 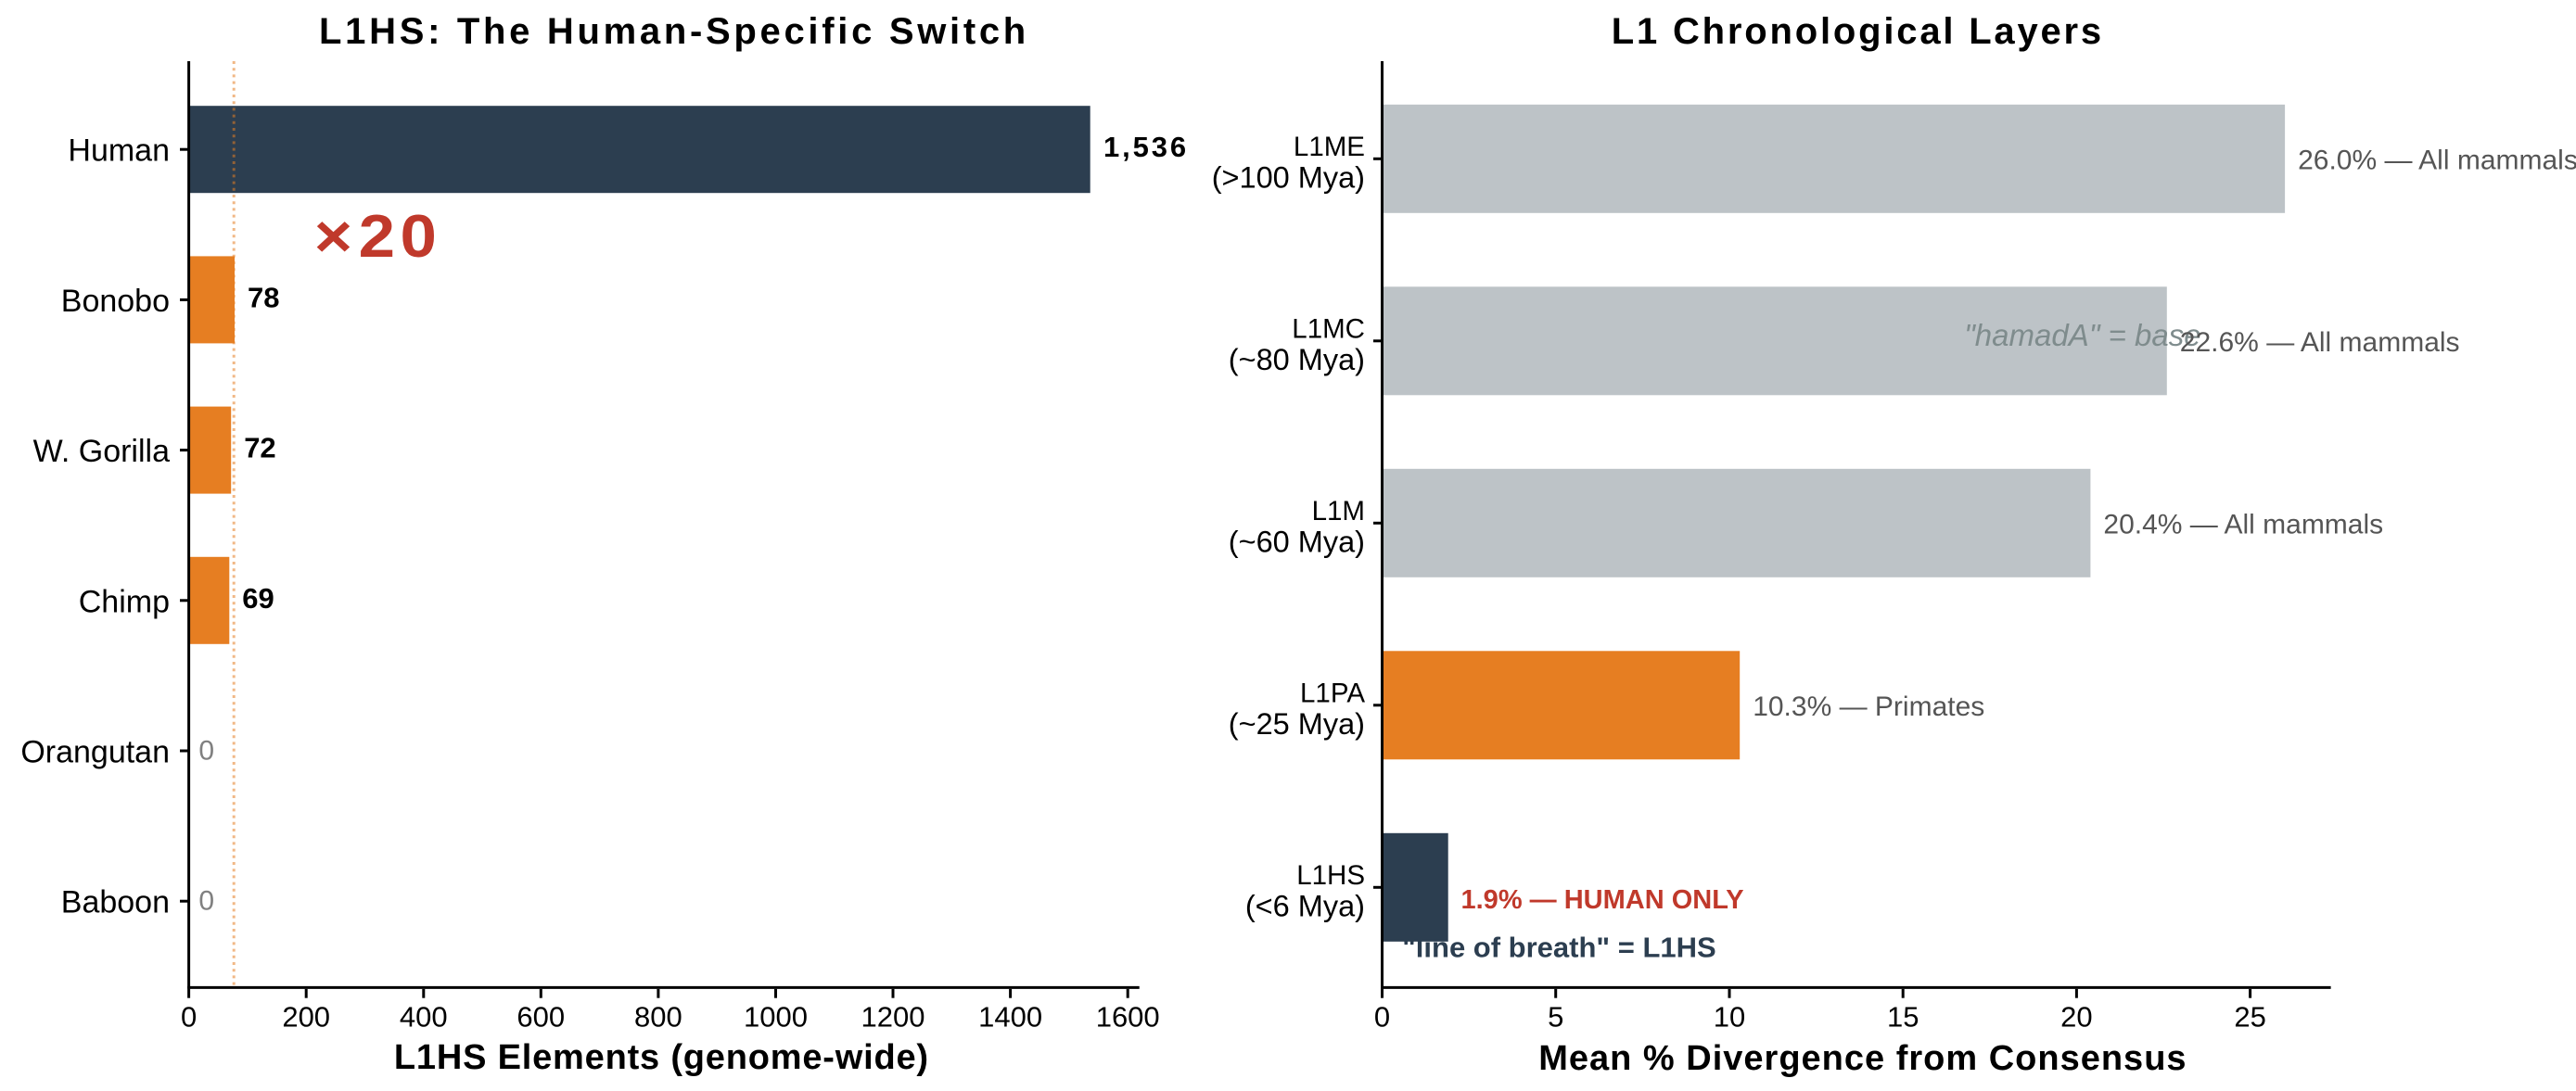 What do you see at coordinates (375, 237) in the screenshot?
I see `svg-text:×20: × 20` at bounding box center [375, 237].